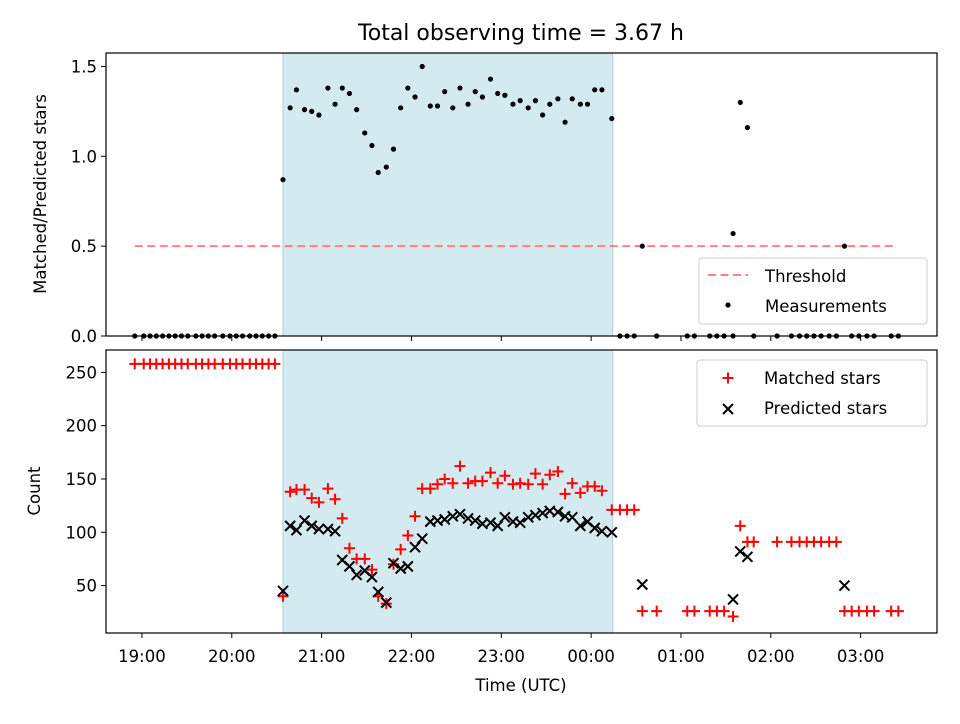 The width and height of the screenshot is (960, 724). I want to click on bottom-legend: Matched stars Predicted stars, so click(812, 393).